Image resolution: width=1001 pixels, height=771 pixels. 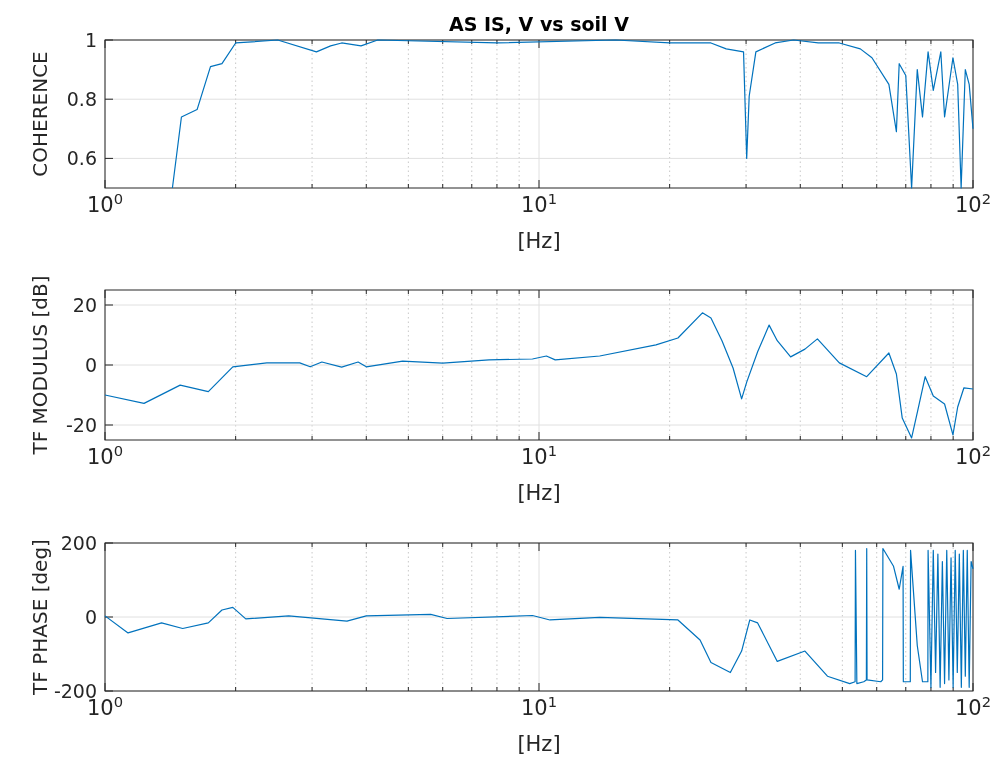 I want to click on y-tick-label: 20, so click(x=84, y=304).